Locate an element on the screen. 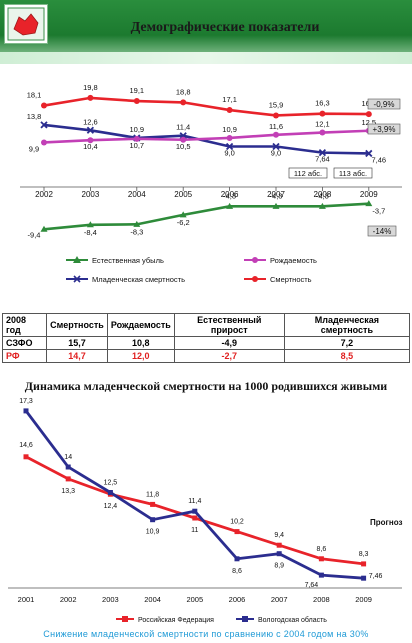  legend-natural-decline: Естественная убыль is located at coordinates (128, 260).